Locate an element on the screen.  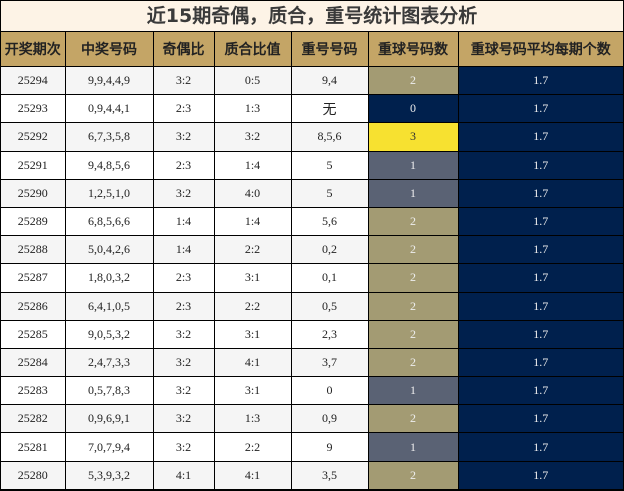
header-period: 开奖期次 is located at coordinates (33, 49).